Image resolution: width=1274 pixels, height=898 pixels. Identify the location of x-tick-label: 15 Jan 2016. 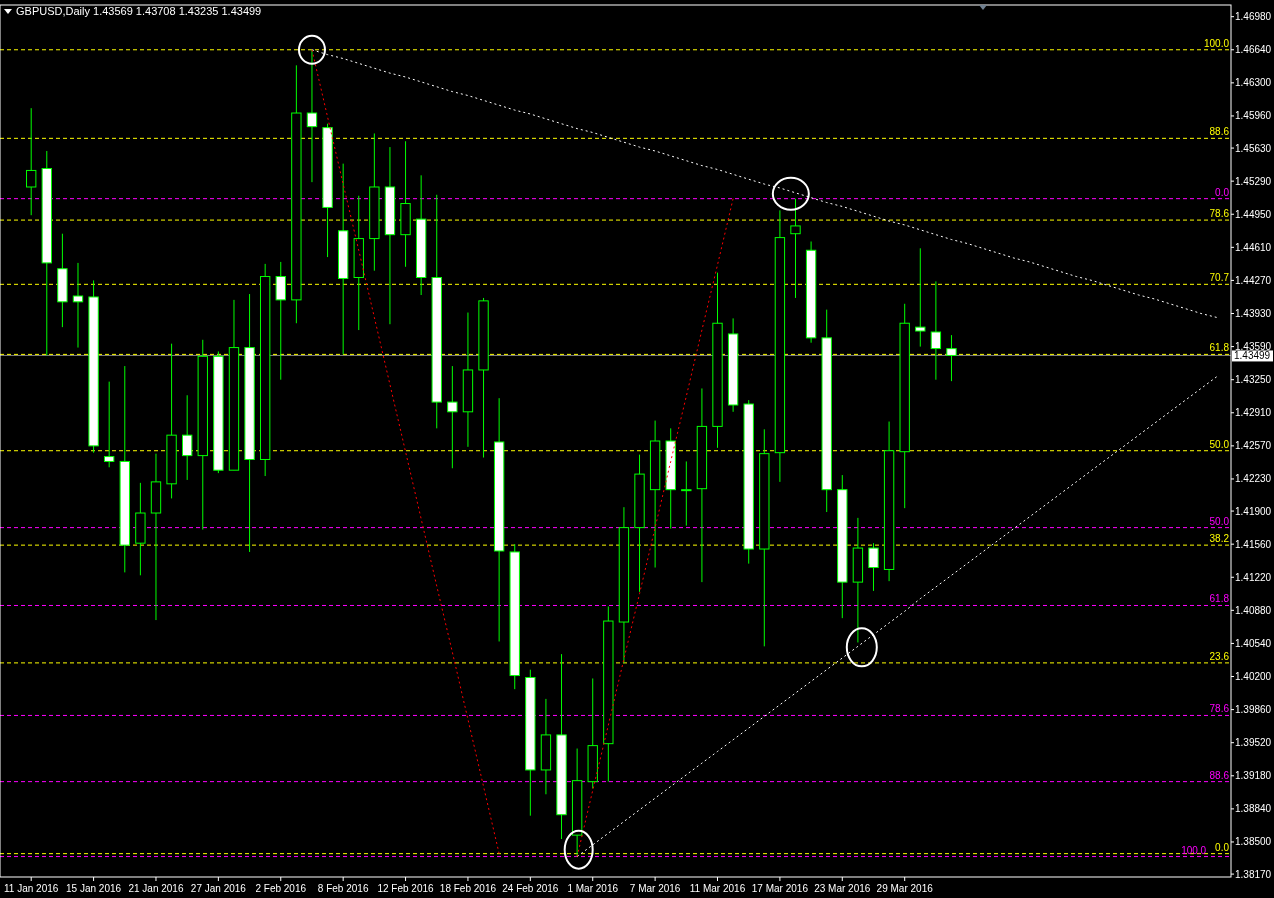
(94, 888).